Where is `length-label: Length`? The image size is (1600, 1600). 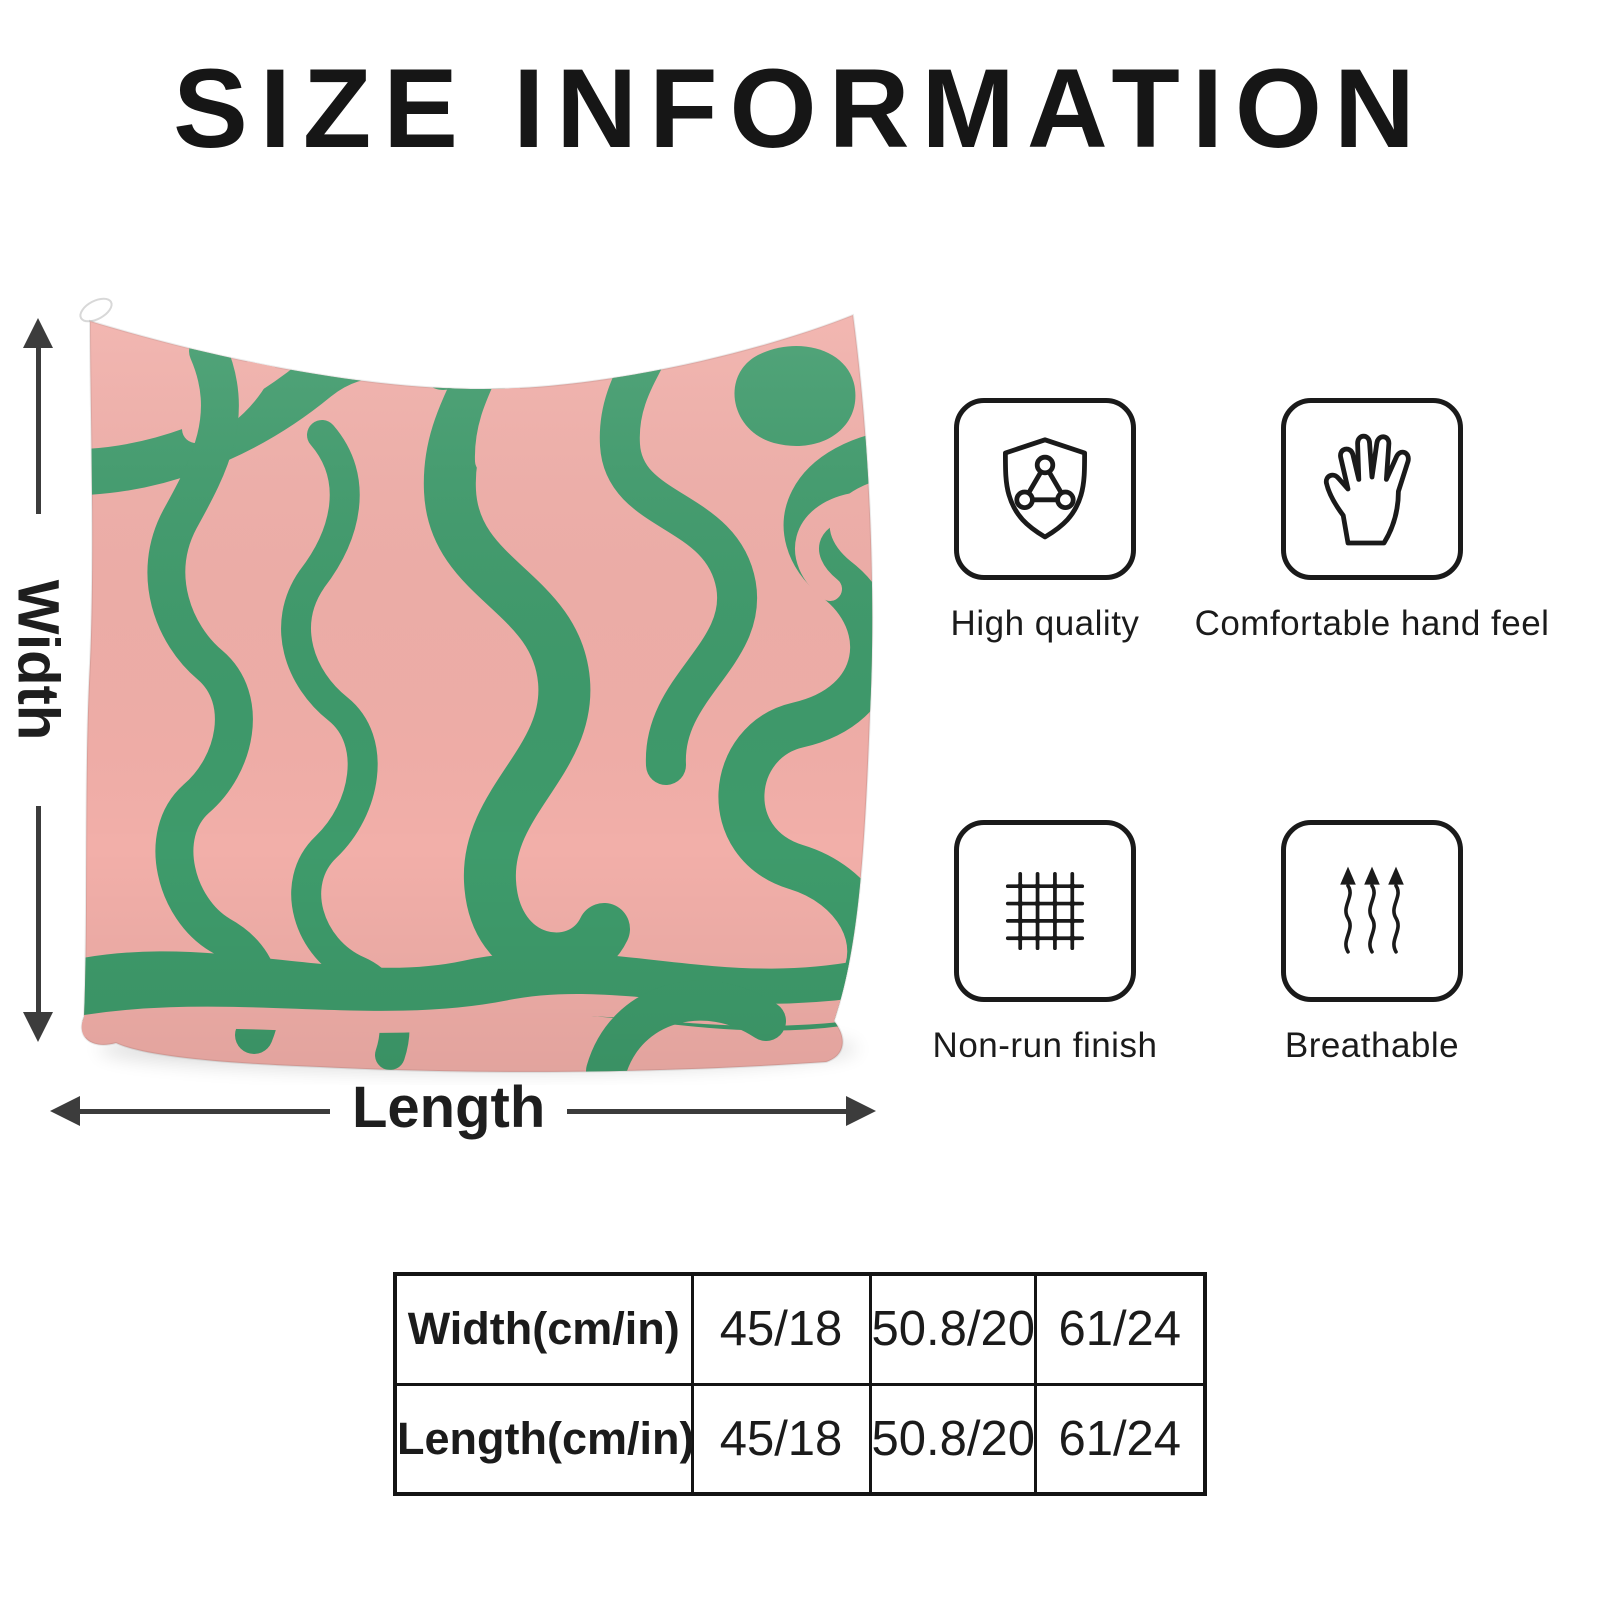 length-label: Length is located at coordinates (449, 1107).